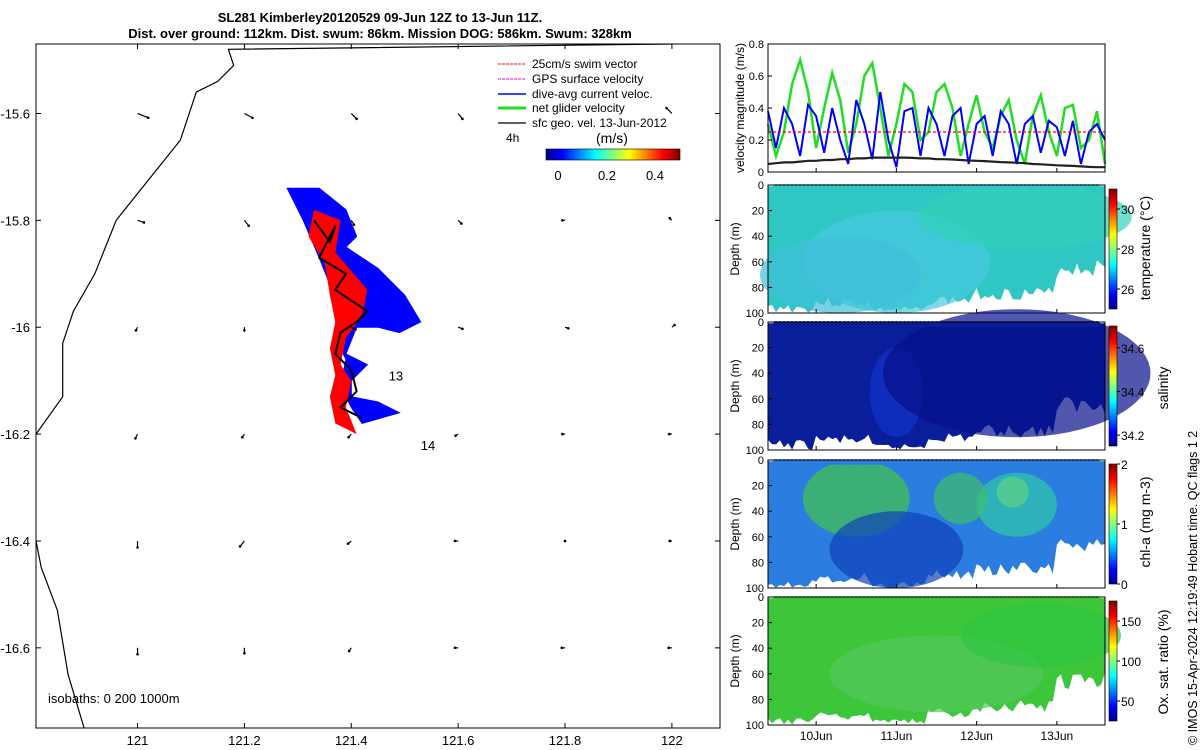  Describe the element at coordinates (1124, 525) in the screenshot. I see `colorbar-tick-label: 1` at that location.